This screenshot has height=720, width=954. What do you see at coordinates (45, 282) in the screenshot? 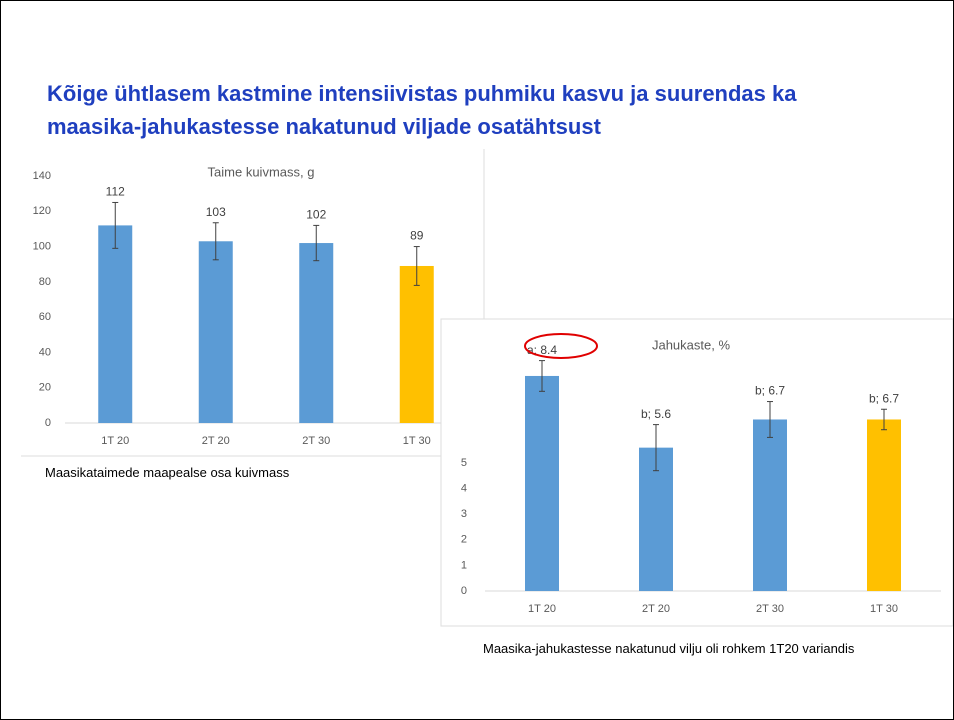
I see `y-tick-label: 80` at bounding box center [45, 282].